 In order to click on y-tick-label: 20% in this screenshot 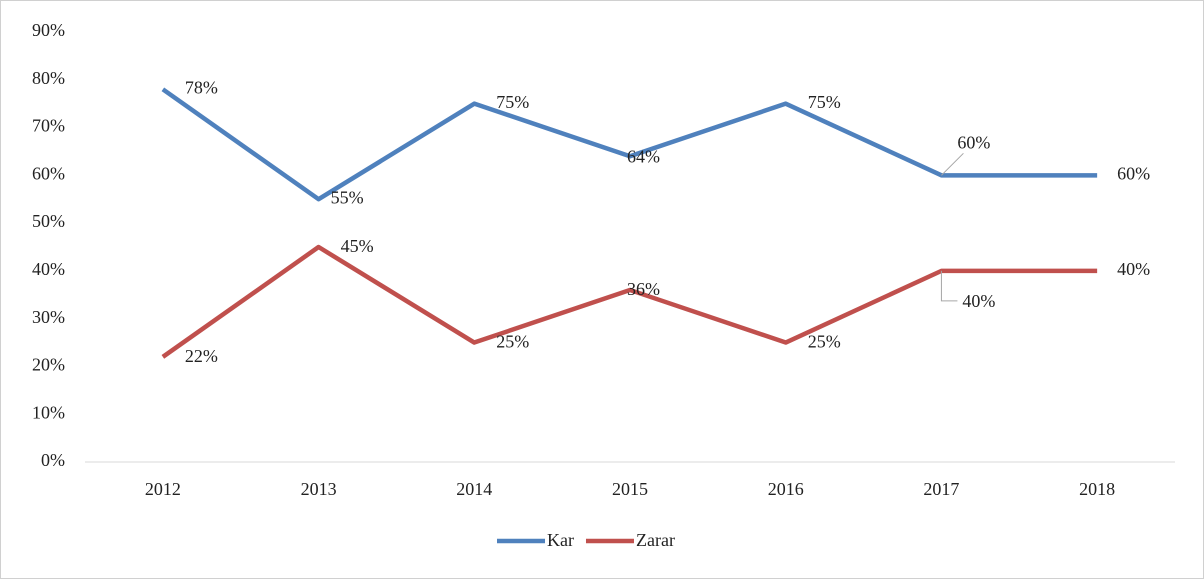, I will do `click(48, 365)`.